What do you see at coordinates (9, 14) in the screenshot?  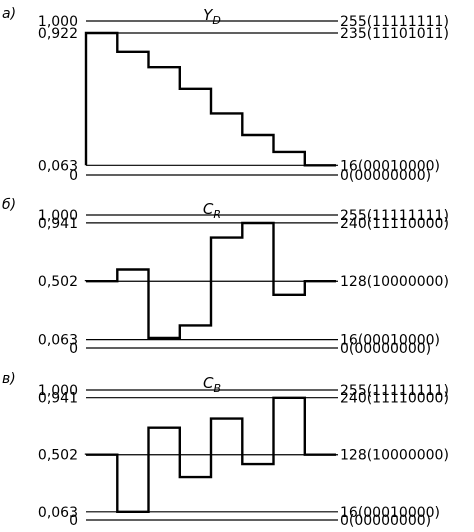 I see `panel-label: а)` at bounding box center [9, 14].